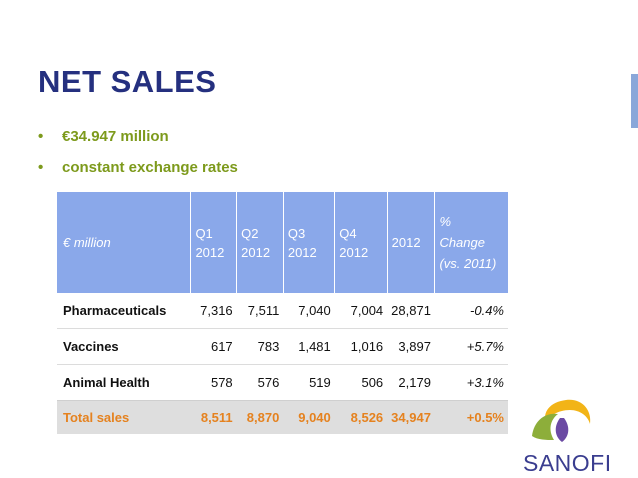 The image size is (638, 478). Describe the element at coordinates (150, 167) in the screenshot. I see `bullet-text: constant exchange rates` at that location.